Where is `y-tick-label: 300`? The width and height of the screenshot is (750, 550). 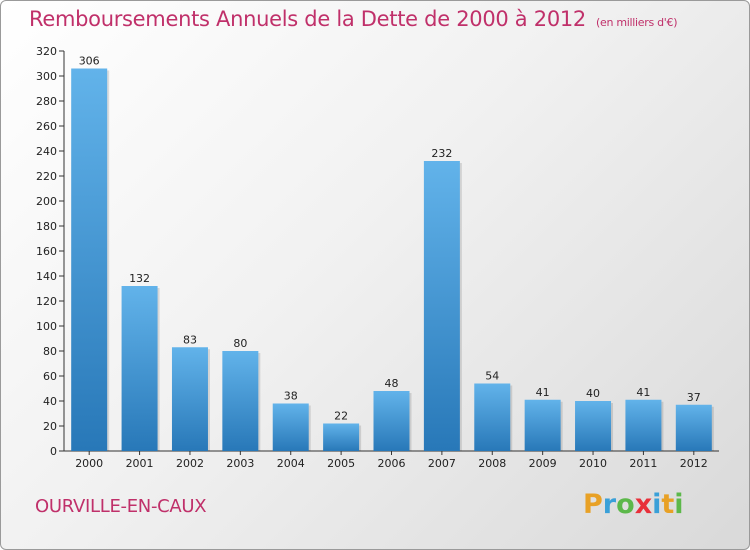 y-tick-label: 300 is located at coordinates (46, 76).